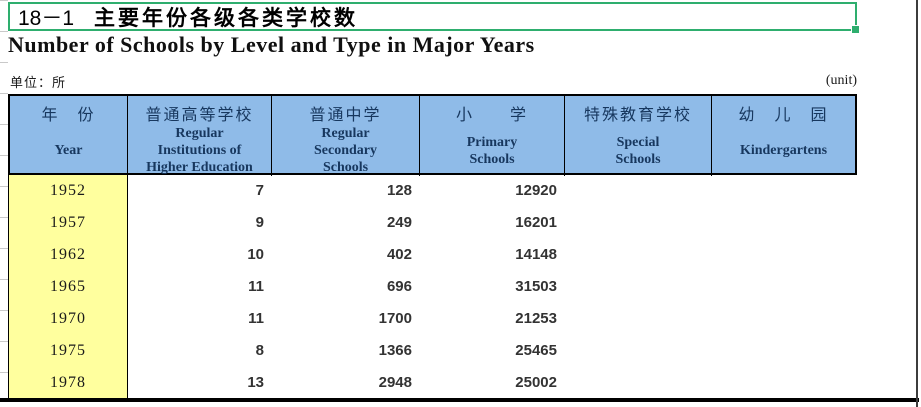 Image resolution: width=921 pixels, height=407 pixels. What do you see at coordinates (69, 136) in the screenshot?
I see `column-header-year: 年 份 Year` at bounding box center [69, 136].